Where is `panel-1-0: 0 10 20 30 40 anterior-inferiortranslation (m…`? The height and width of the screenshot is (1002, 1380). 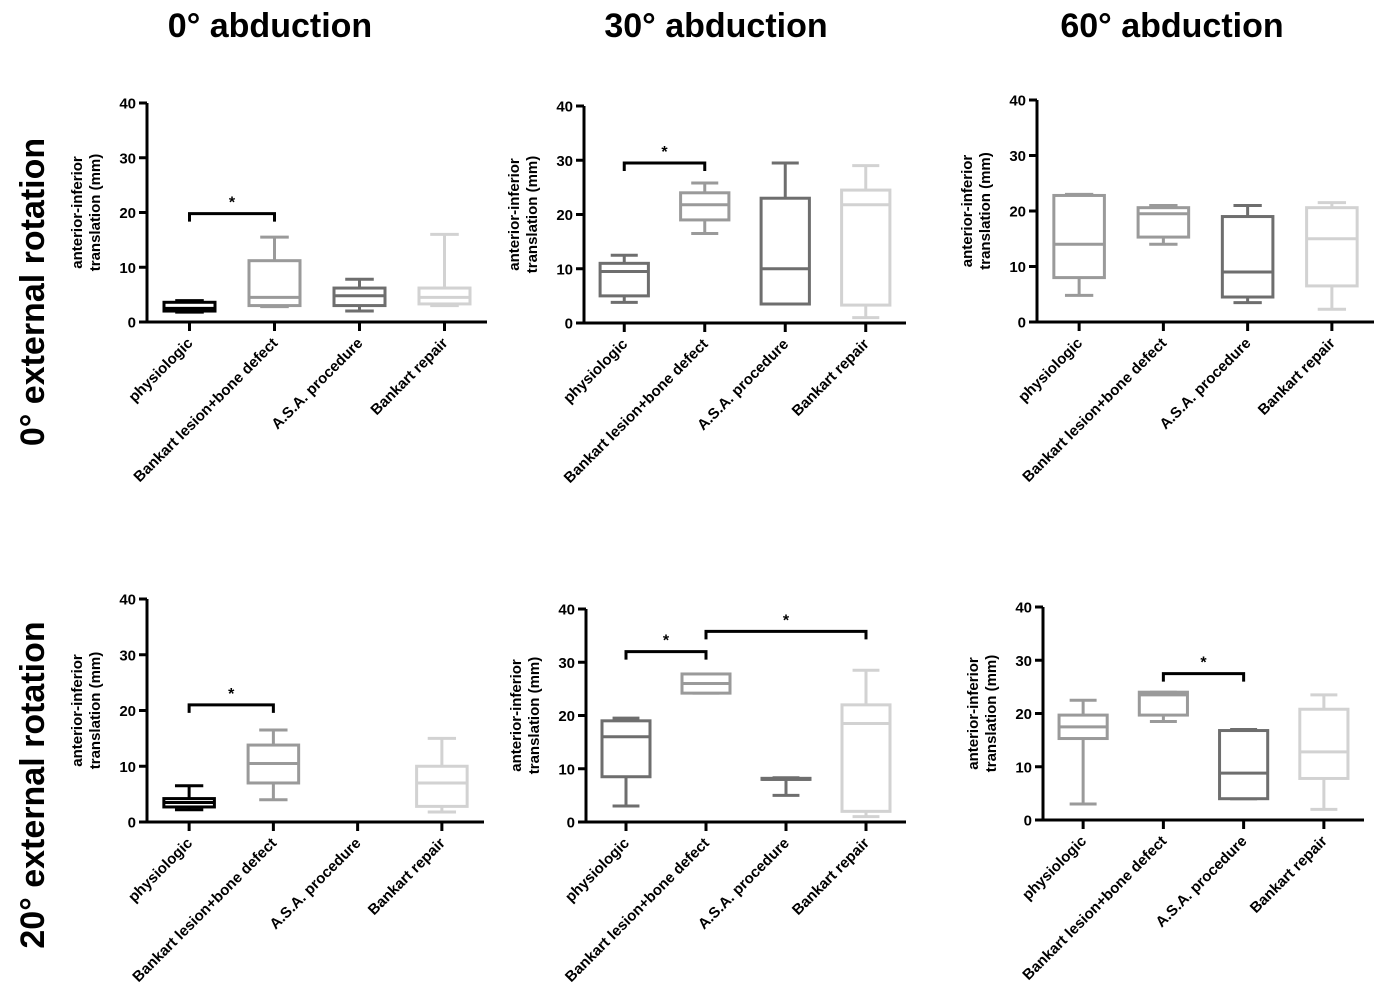 panel-1-0: 0 10 20 30 40 anterior-inferiortranslation (m… is located at coordinates (276, 789).